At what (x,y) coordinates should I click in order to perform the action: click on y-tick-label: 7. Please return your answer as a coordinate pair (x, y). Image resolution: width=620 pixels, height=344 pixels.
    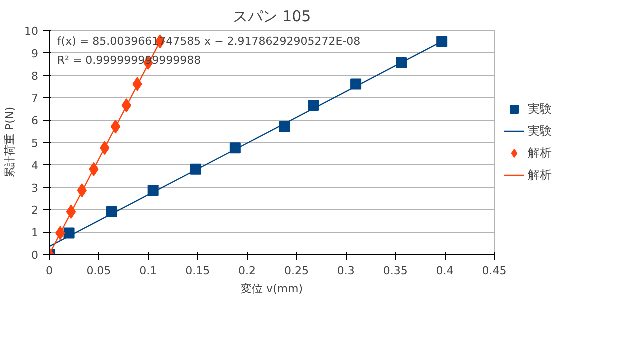
    Looking at the image, I should click on (35, 99).